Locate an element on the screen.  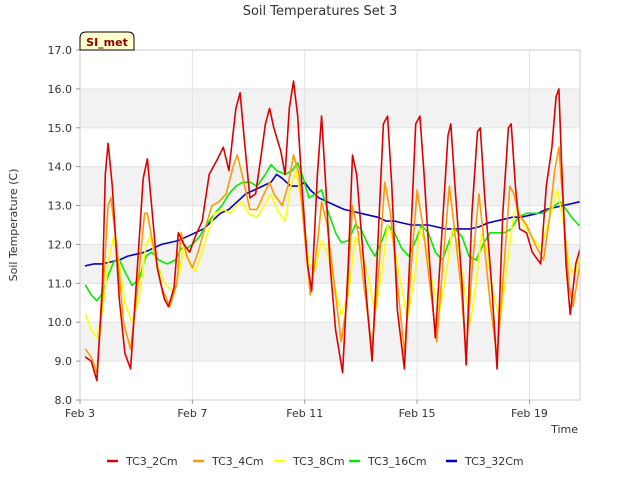
x-tick-label: Feb 3 is located at coordinates (80, 413).